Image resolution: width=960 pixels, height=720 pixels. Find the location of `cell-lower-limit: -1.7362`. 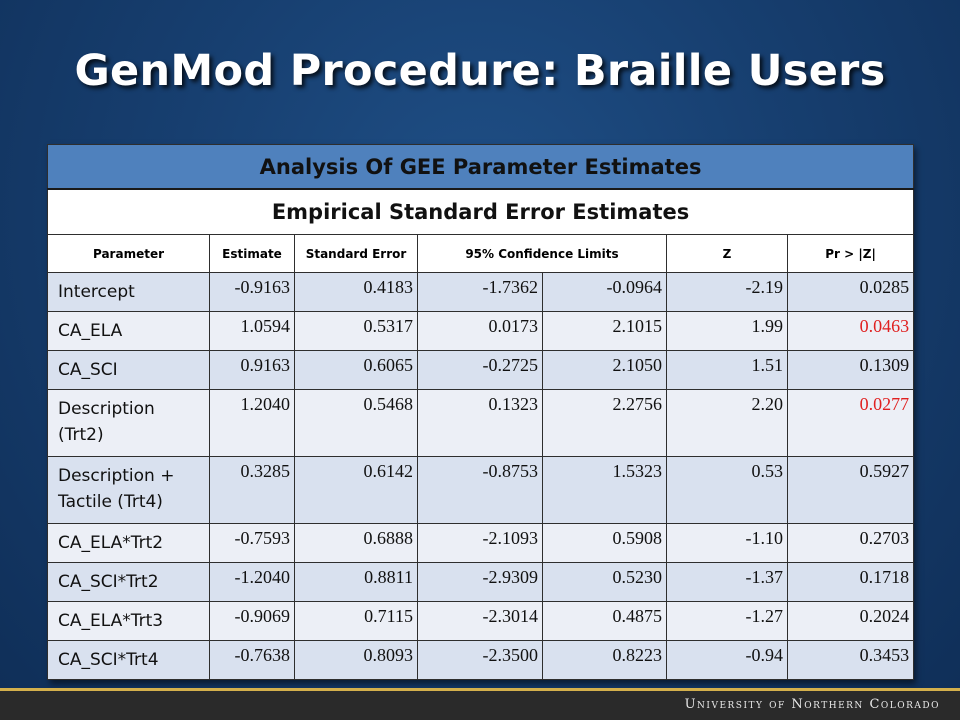

cell-lower-limit: -1.7362 is located at coordinates (480, 292).